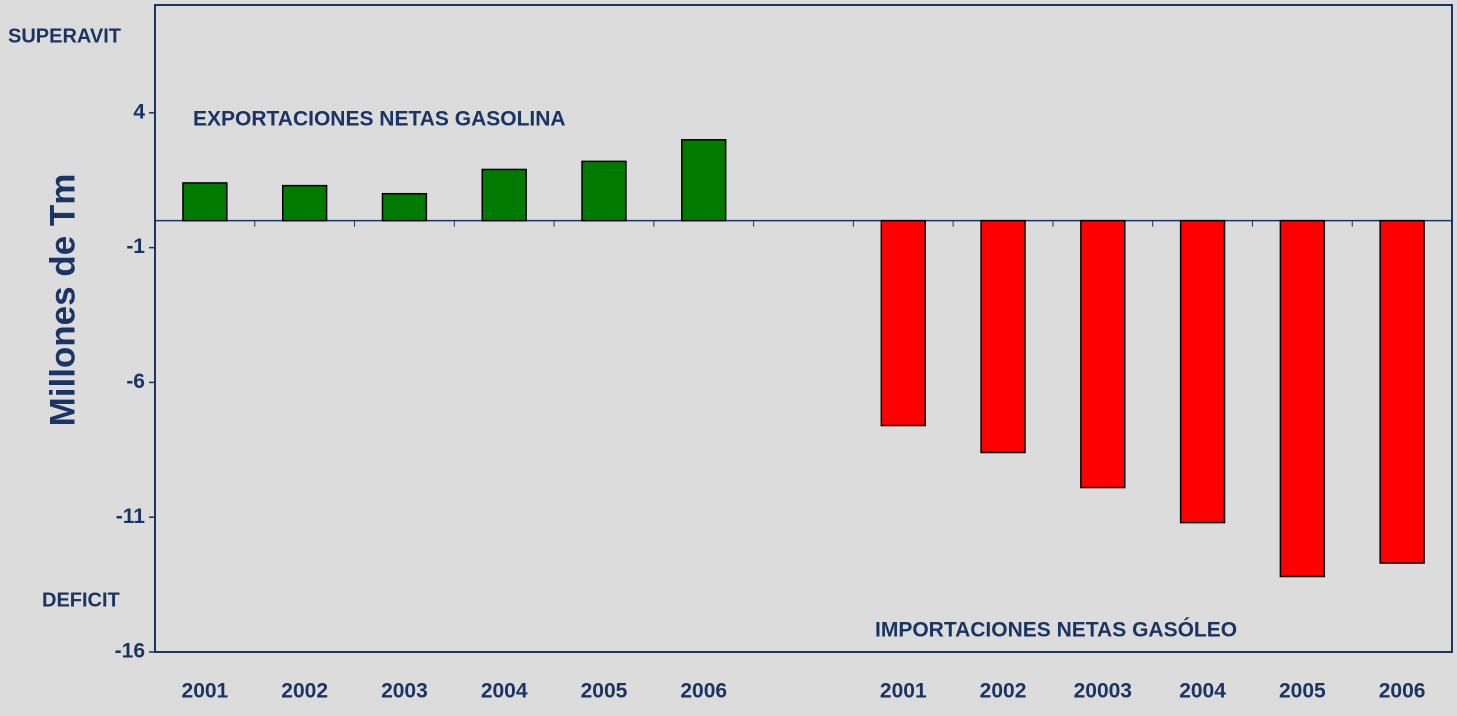  What do you see at coordinates (404, 691) in the screenshot?
I see `x-tick-label: 2003` at bounding box center [404, 691].